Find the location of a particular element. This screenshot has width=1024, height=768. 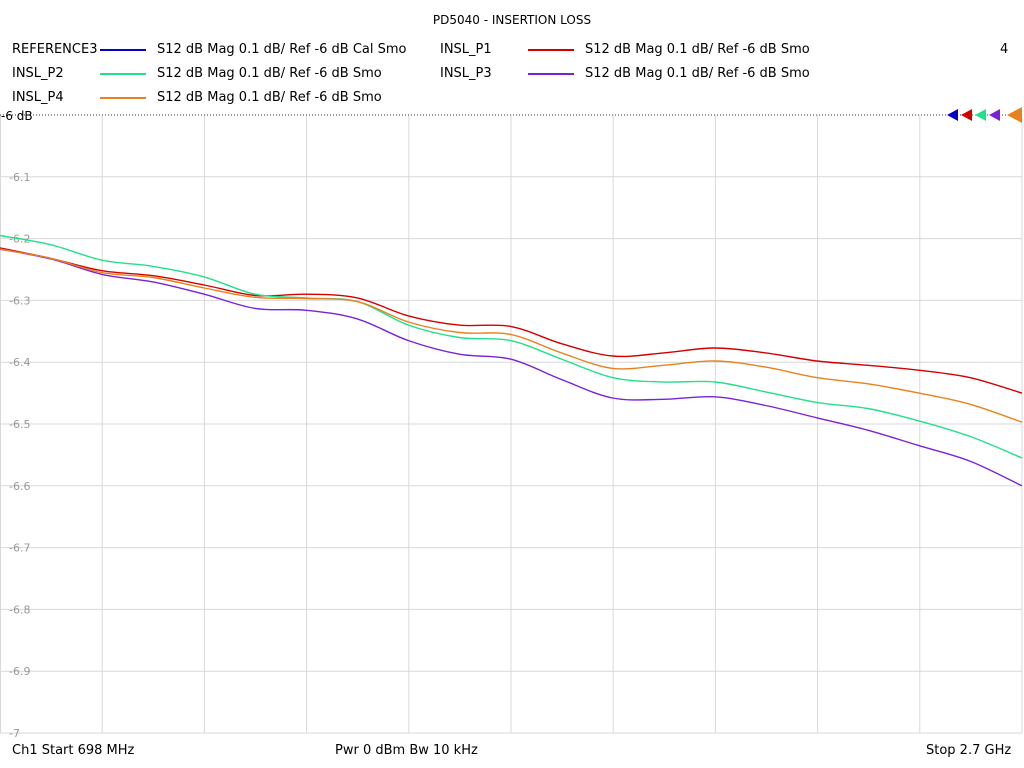

legend-entry-insl-p2: INSL_P2 S12 dB Mag 0.1 dB/ Ref -6 dB Smo is located at coordinates (222, 75).